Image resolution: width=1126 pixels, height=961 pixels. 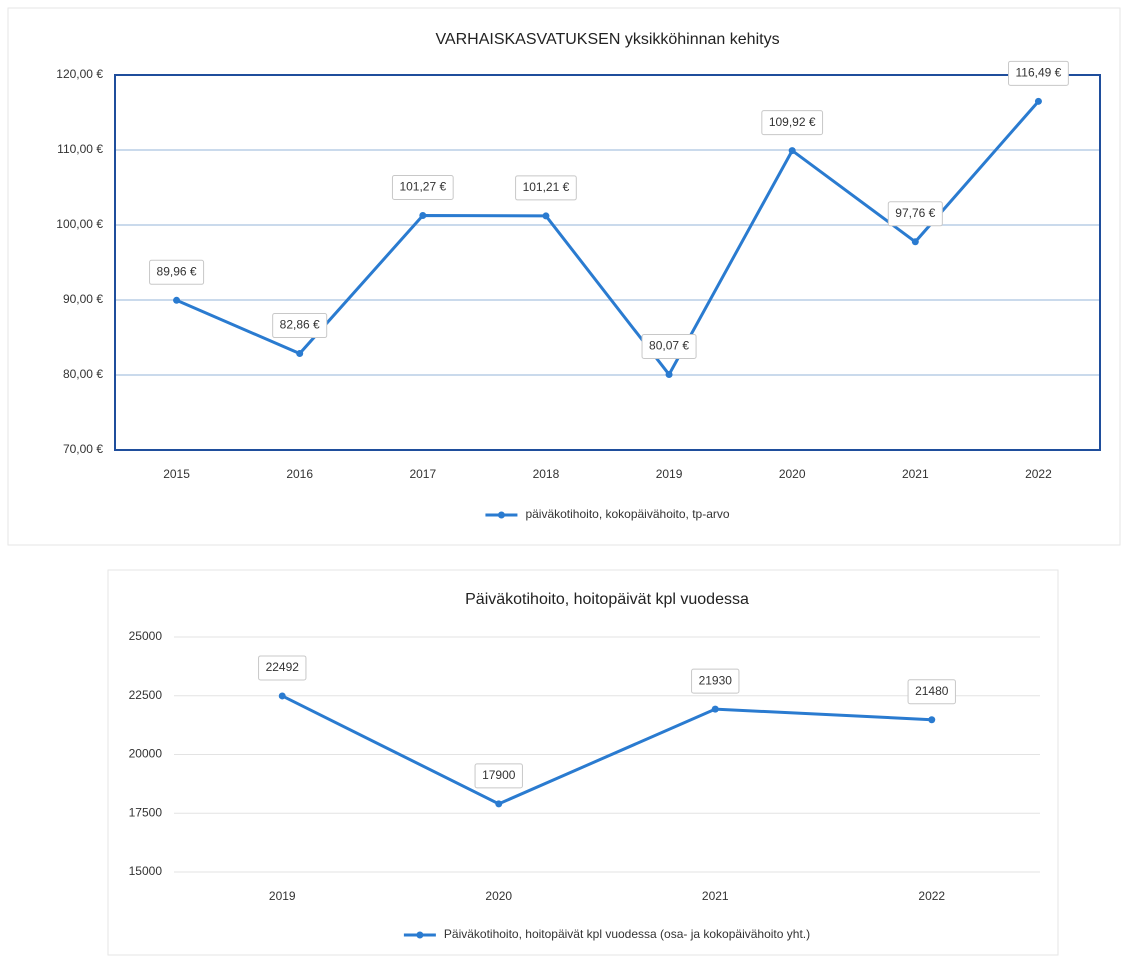 What do you see at coordinates (146, 695) in the screenshot?
I see `y-tick-label: 22500` at bounding box center [146, 695].